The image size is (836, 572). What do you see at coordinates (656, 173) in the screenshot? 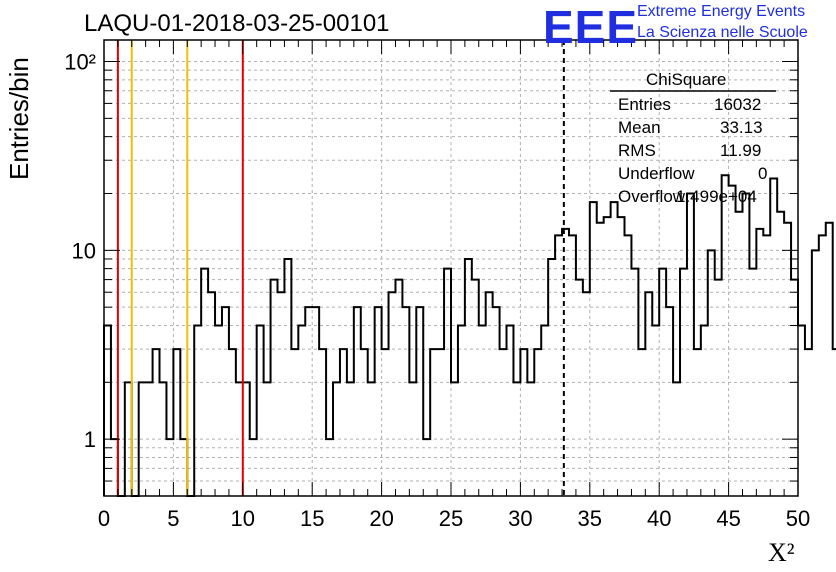
I see `stats-underflow-label: Underflow` at bounding box center [656, 173].